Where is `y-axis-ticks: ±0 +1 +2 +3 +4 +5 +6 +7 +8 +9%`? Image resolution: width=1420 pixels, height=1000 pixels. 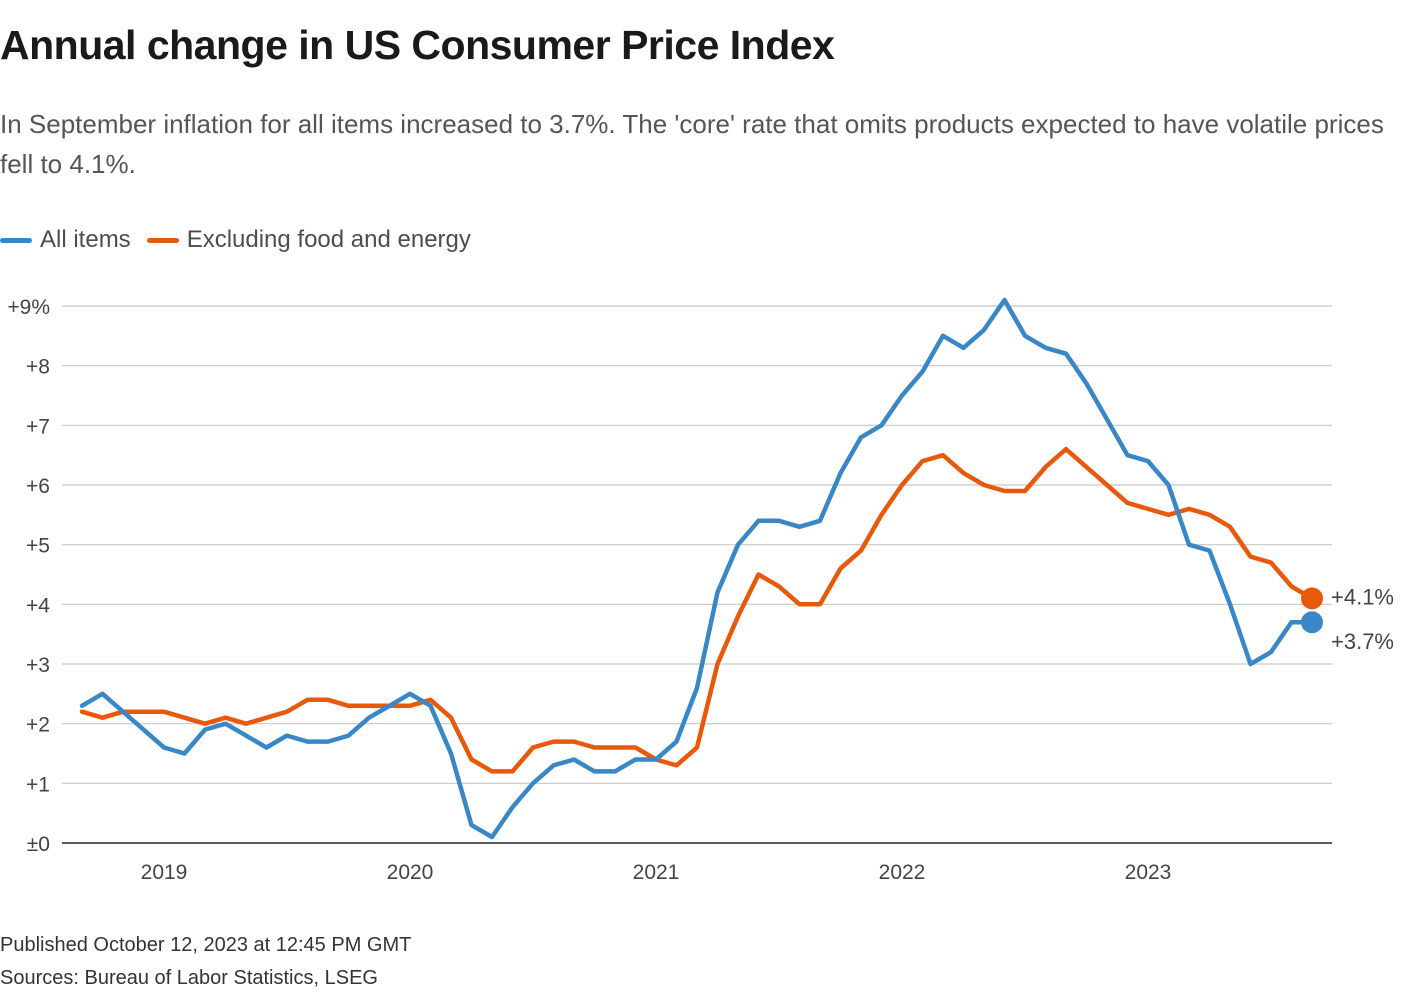 y-axis-ticks: ±0 +1 +2 +3 +4 +5 +6 +7 +8 +9% is located at coordinates (28, 576).